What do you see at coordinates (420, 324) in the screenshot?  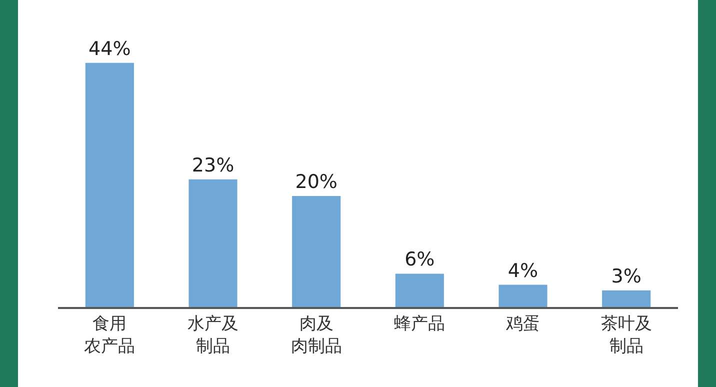 I see `x-tick-label: 蜂产品` at bounding box center [420, 324].